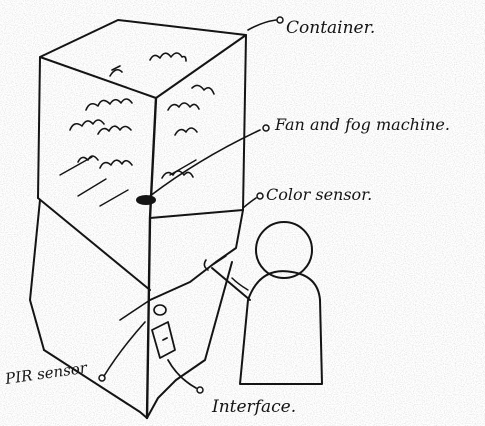 The width and height of the screenshot is (485, 426). Describe the element at coordinates (220, 260) in the screenshot. I see `person-finger` at that location.